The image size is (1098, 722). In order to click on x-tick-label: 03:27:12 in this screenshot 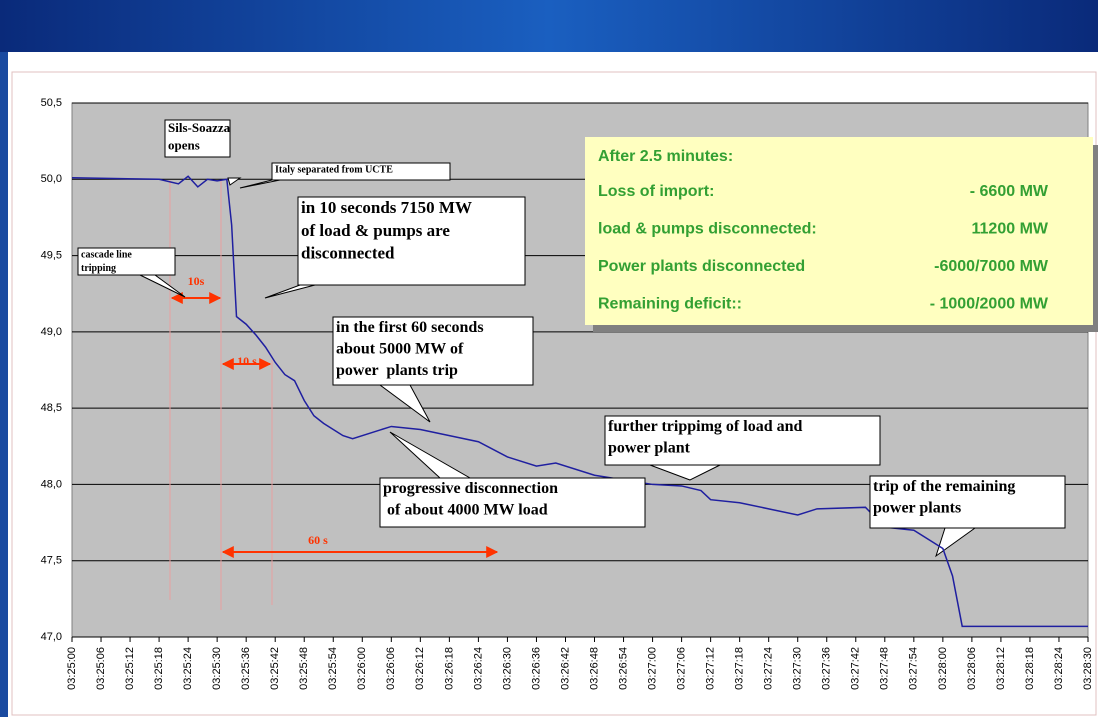, I will do `click(711, 668)`.